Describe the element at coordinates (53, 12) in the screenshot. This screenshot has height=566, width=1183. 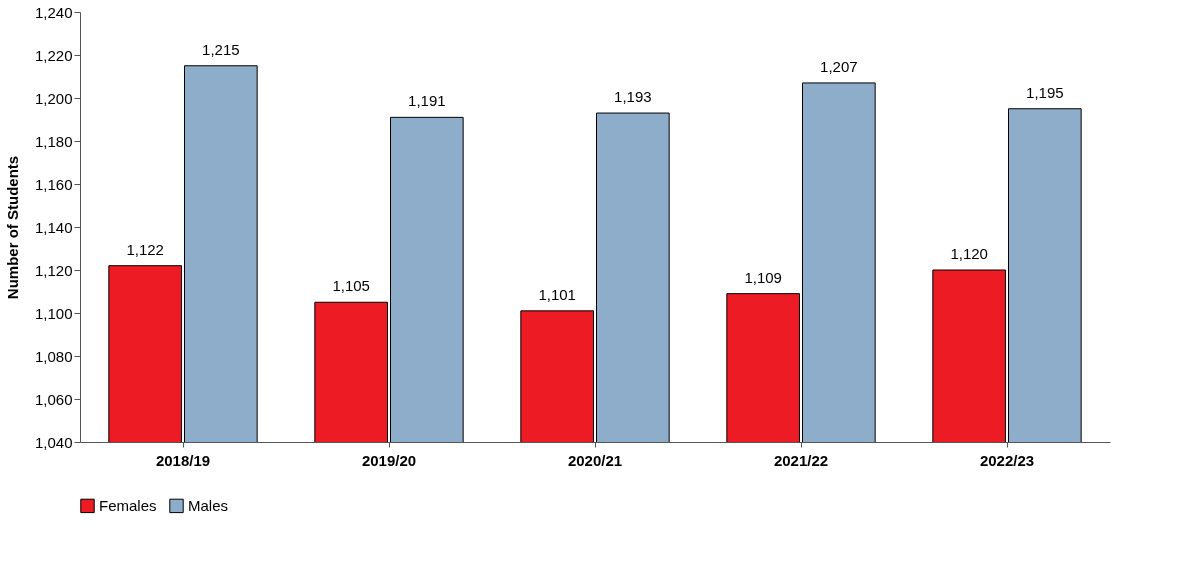
I see `y-tick-label: 1,240` at that location.